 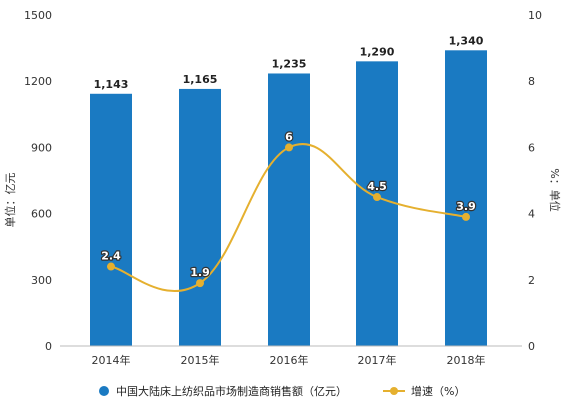 I want to click on y2-axis-title: %：单位, so click(x=555, y=189).